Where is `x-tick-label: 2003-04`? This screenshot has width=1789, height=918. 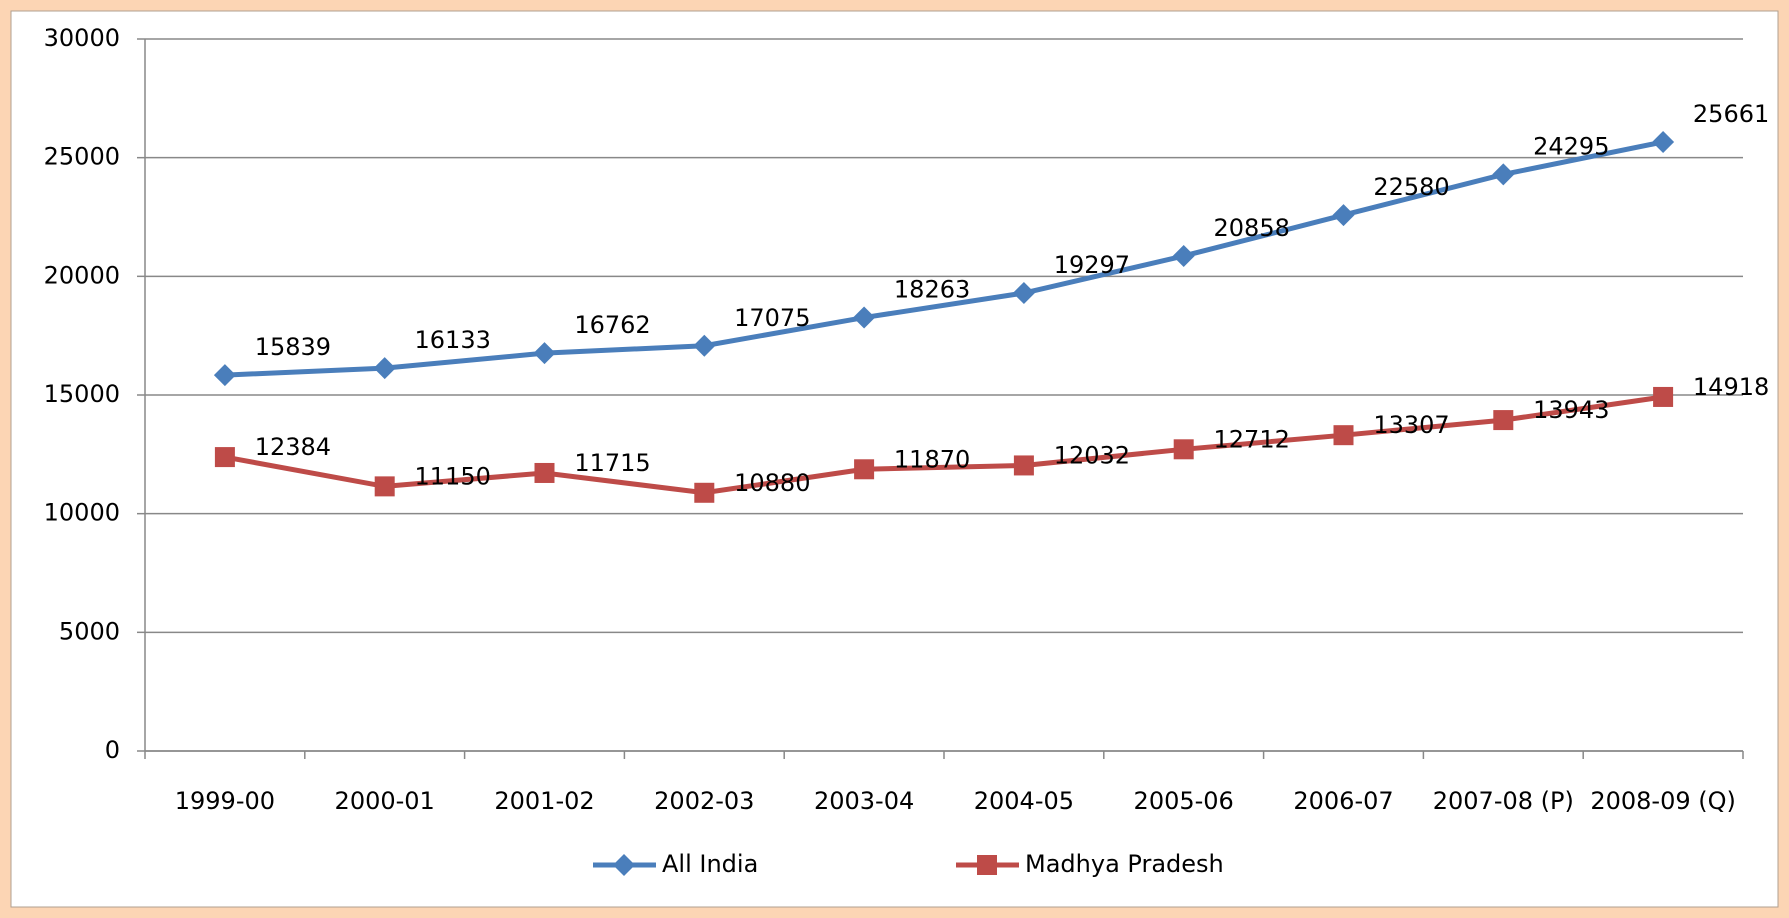
x-tick-label: 2003-04 is located at coordinates (864, 801).